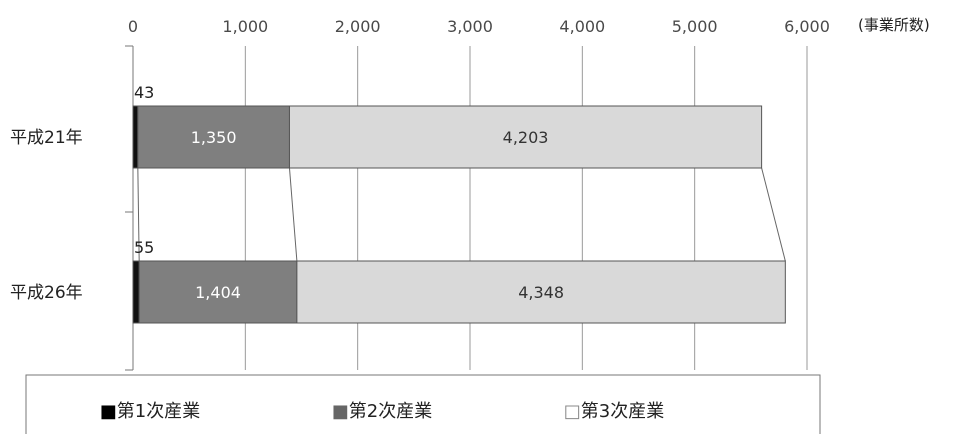 This screenshot has width=953, height=434. Describe the element at coordinates (144, 92) in the screenshot. I see `data-label-1-series-1: 43` at that location.